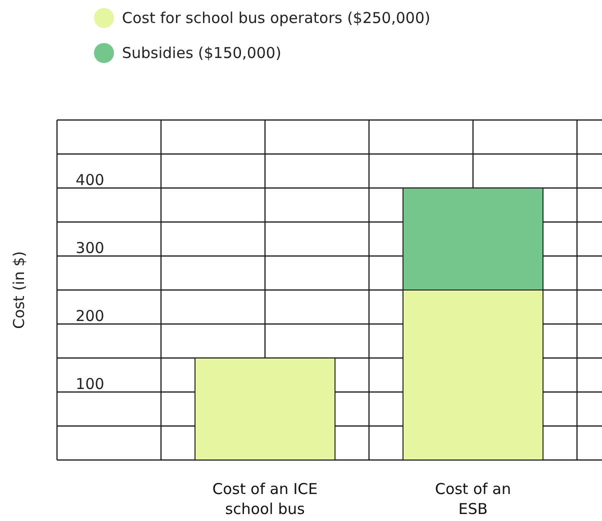 The height and width of the screenshot is (521, 602). I want to click on y-tick-label: 300, so click(90, 248).